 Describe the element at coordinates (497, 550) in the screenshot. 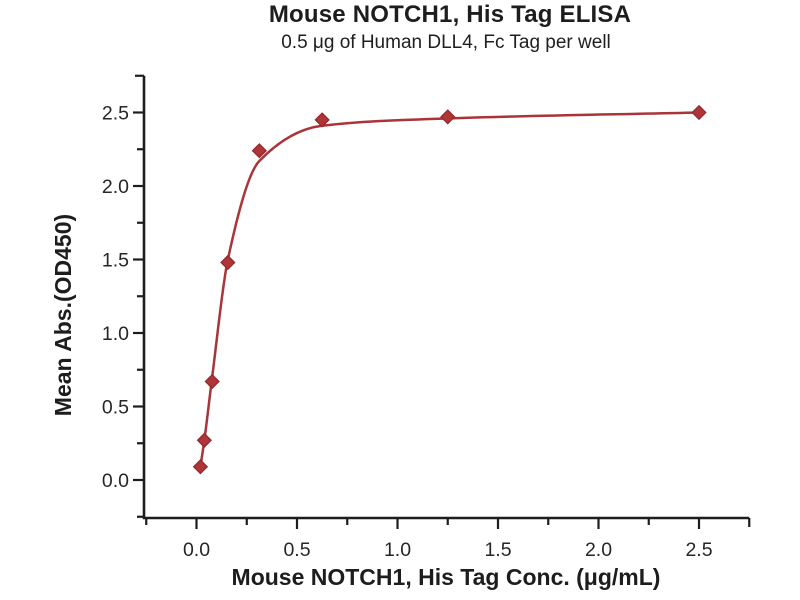

I see `x-tick-label: 1.5` at that location.